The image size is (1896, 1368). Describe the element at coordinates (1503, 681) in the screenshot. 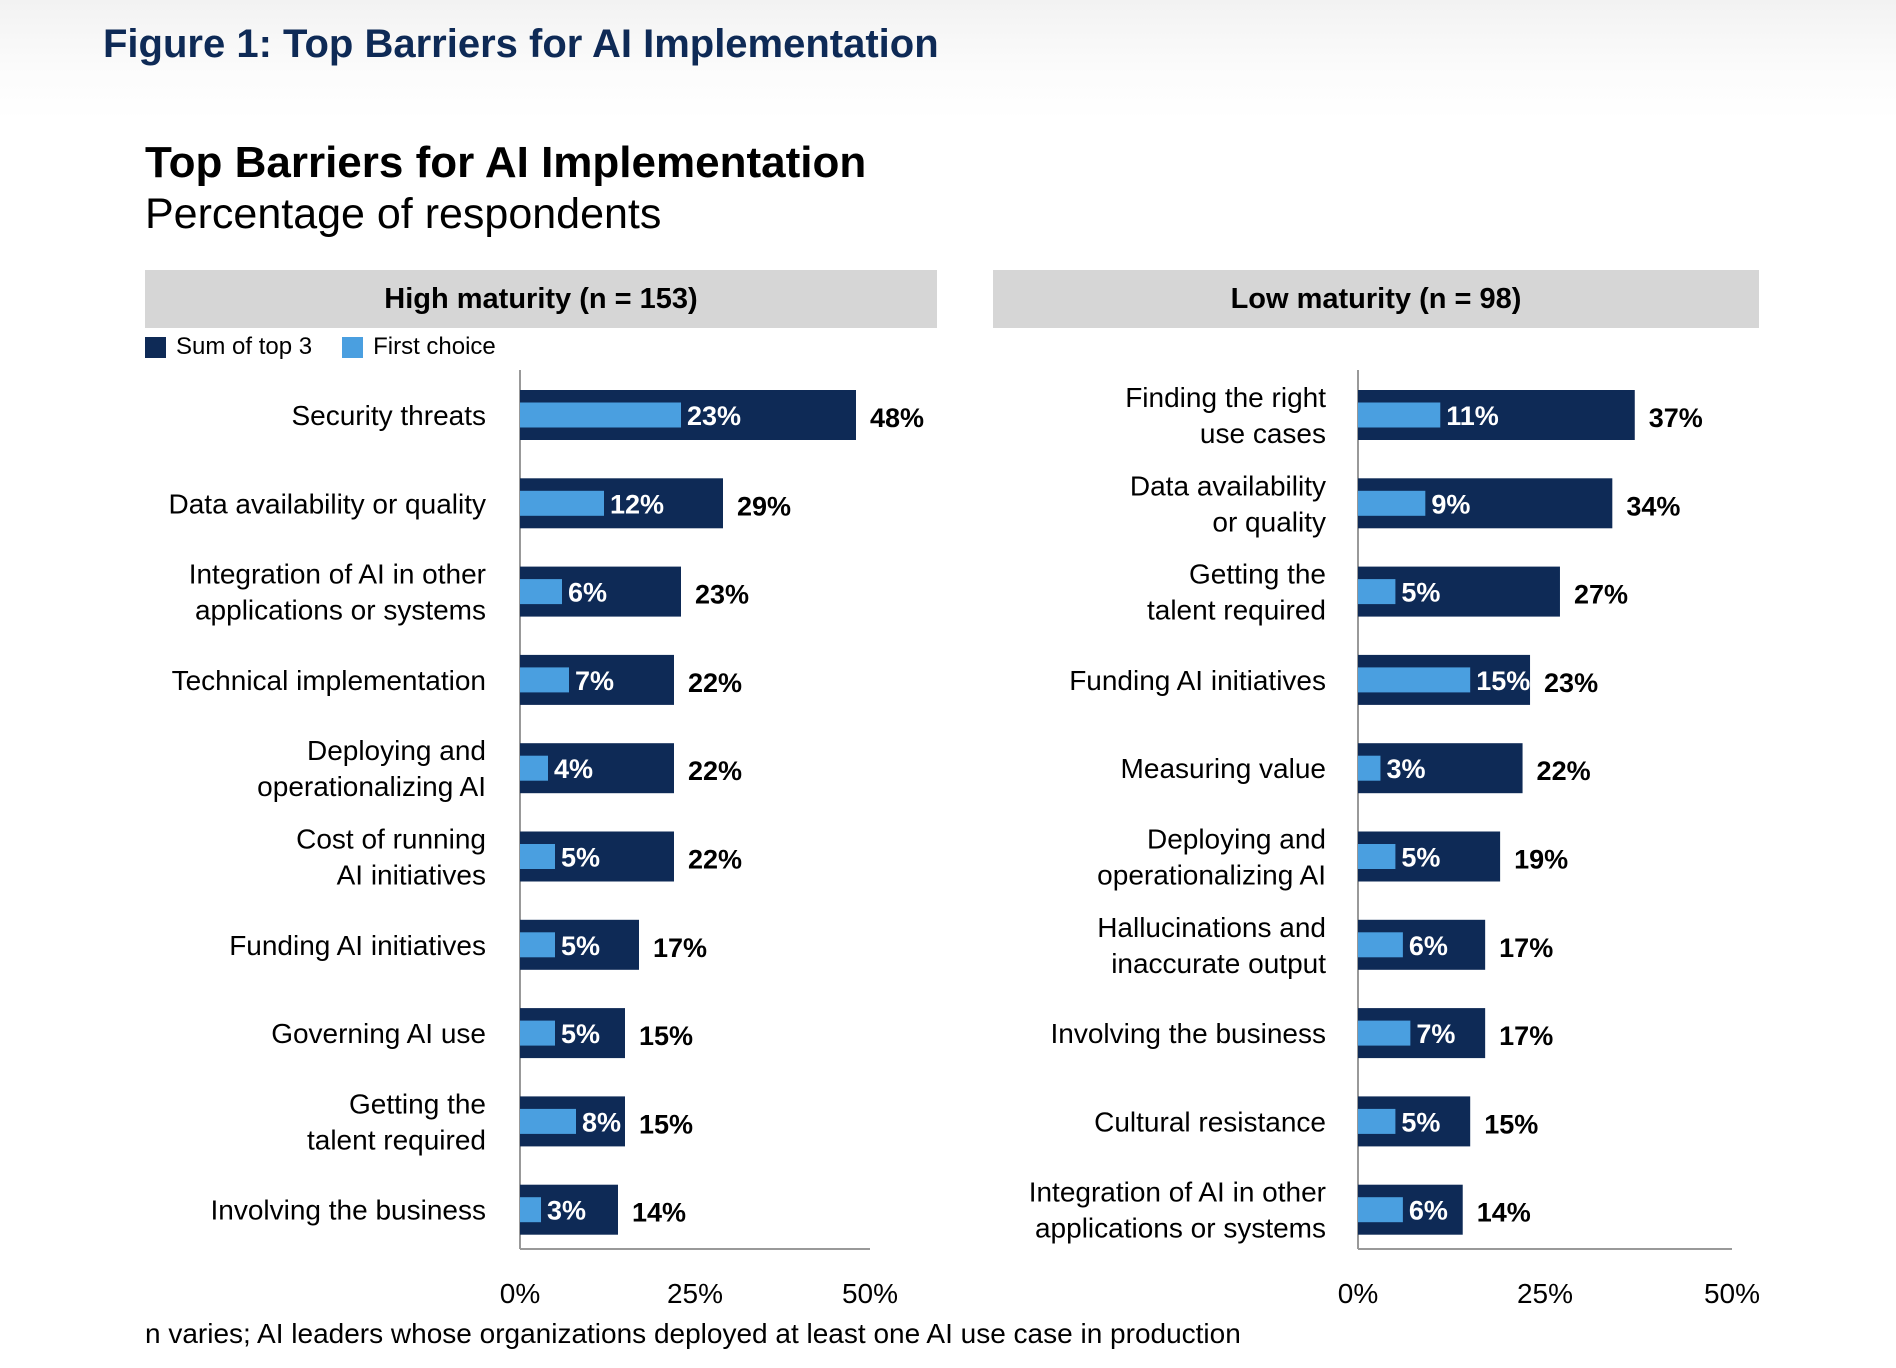

I see `data-label-first-choice: 15%` at that location.